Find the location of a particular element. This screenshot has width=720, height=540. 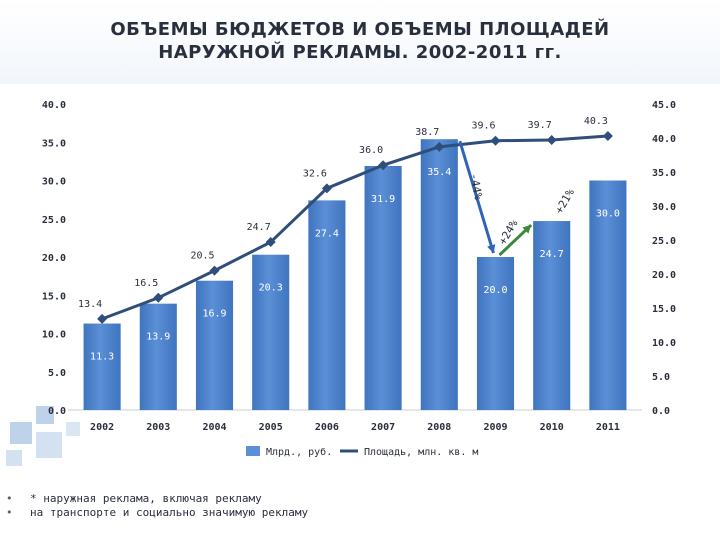

left-tick-label: 20.0 is located at coordinates (54, 258).